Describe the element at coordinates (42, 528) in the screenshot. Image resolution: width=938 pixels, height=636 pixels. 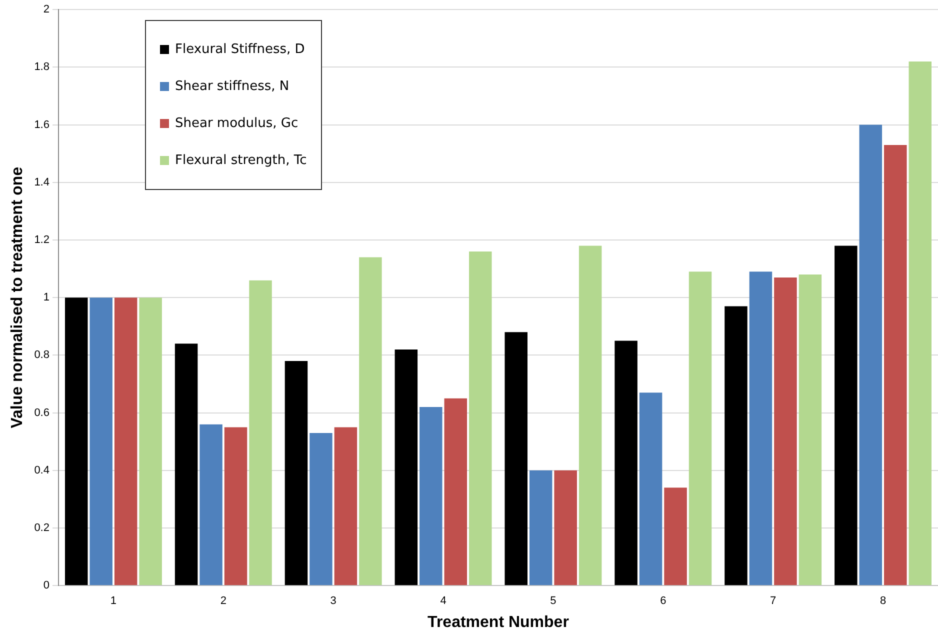
I see `y-tick-label: 0.2` at that location.